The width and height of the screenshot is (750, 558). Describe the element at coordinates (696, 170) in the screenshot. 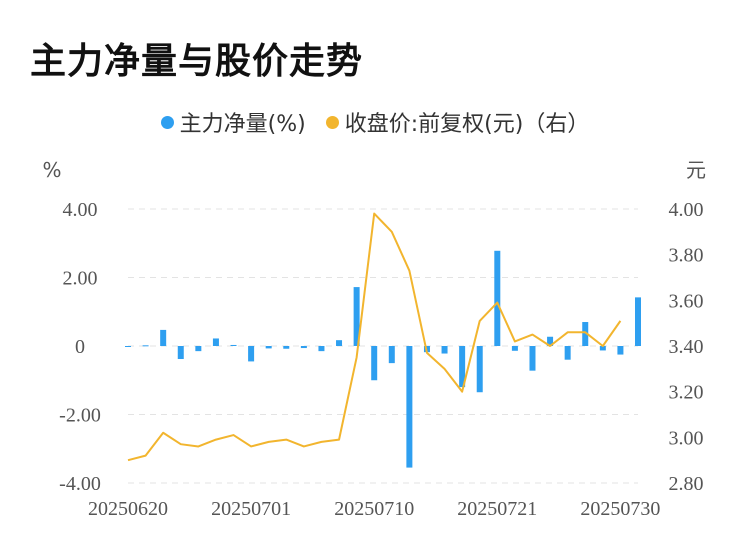

I see `right-axis-unit: 元` at that location.